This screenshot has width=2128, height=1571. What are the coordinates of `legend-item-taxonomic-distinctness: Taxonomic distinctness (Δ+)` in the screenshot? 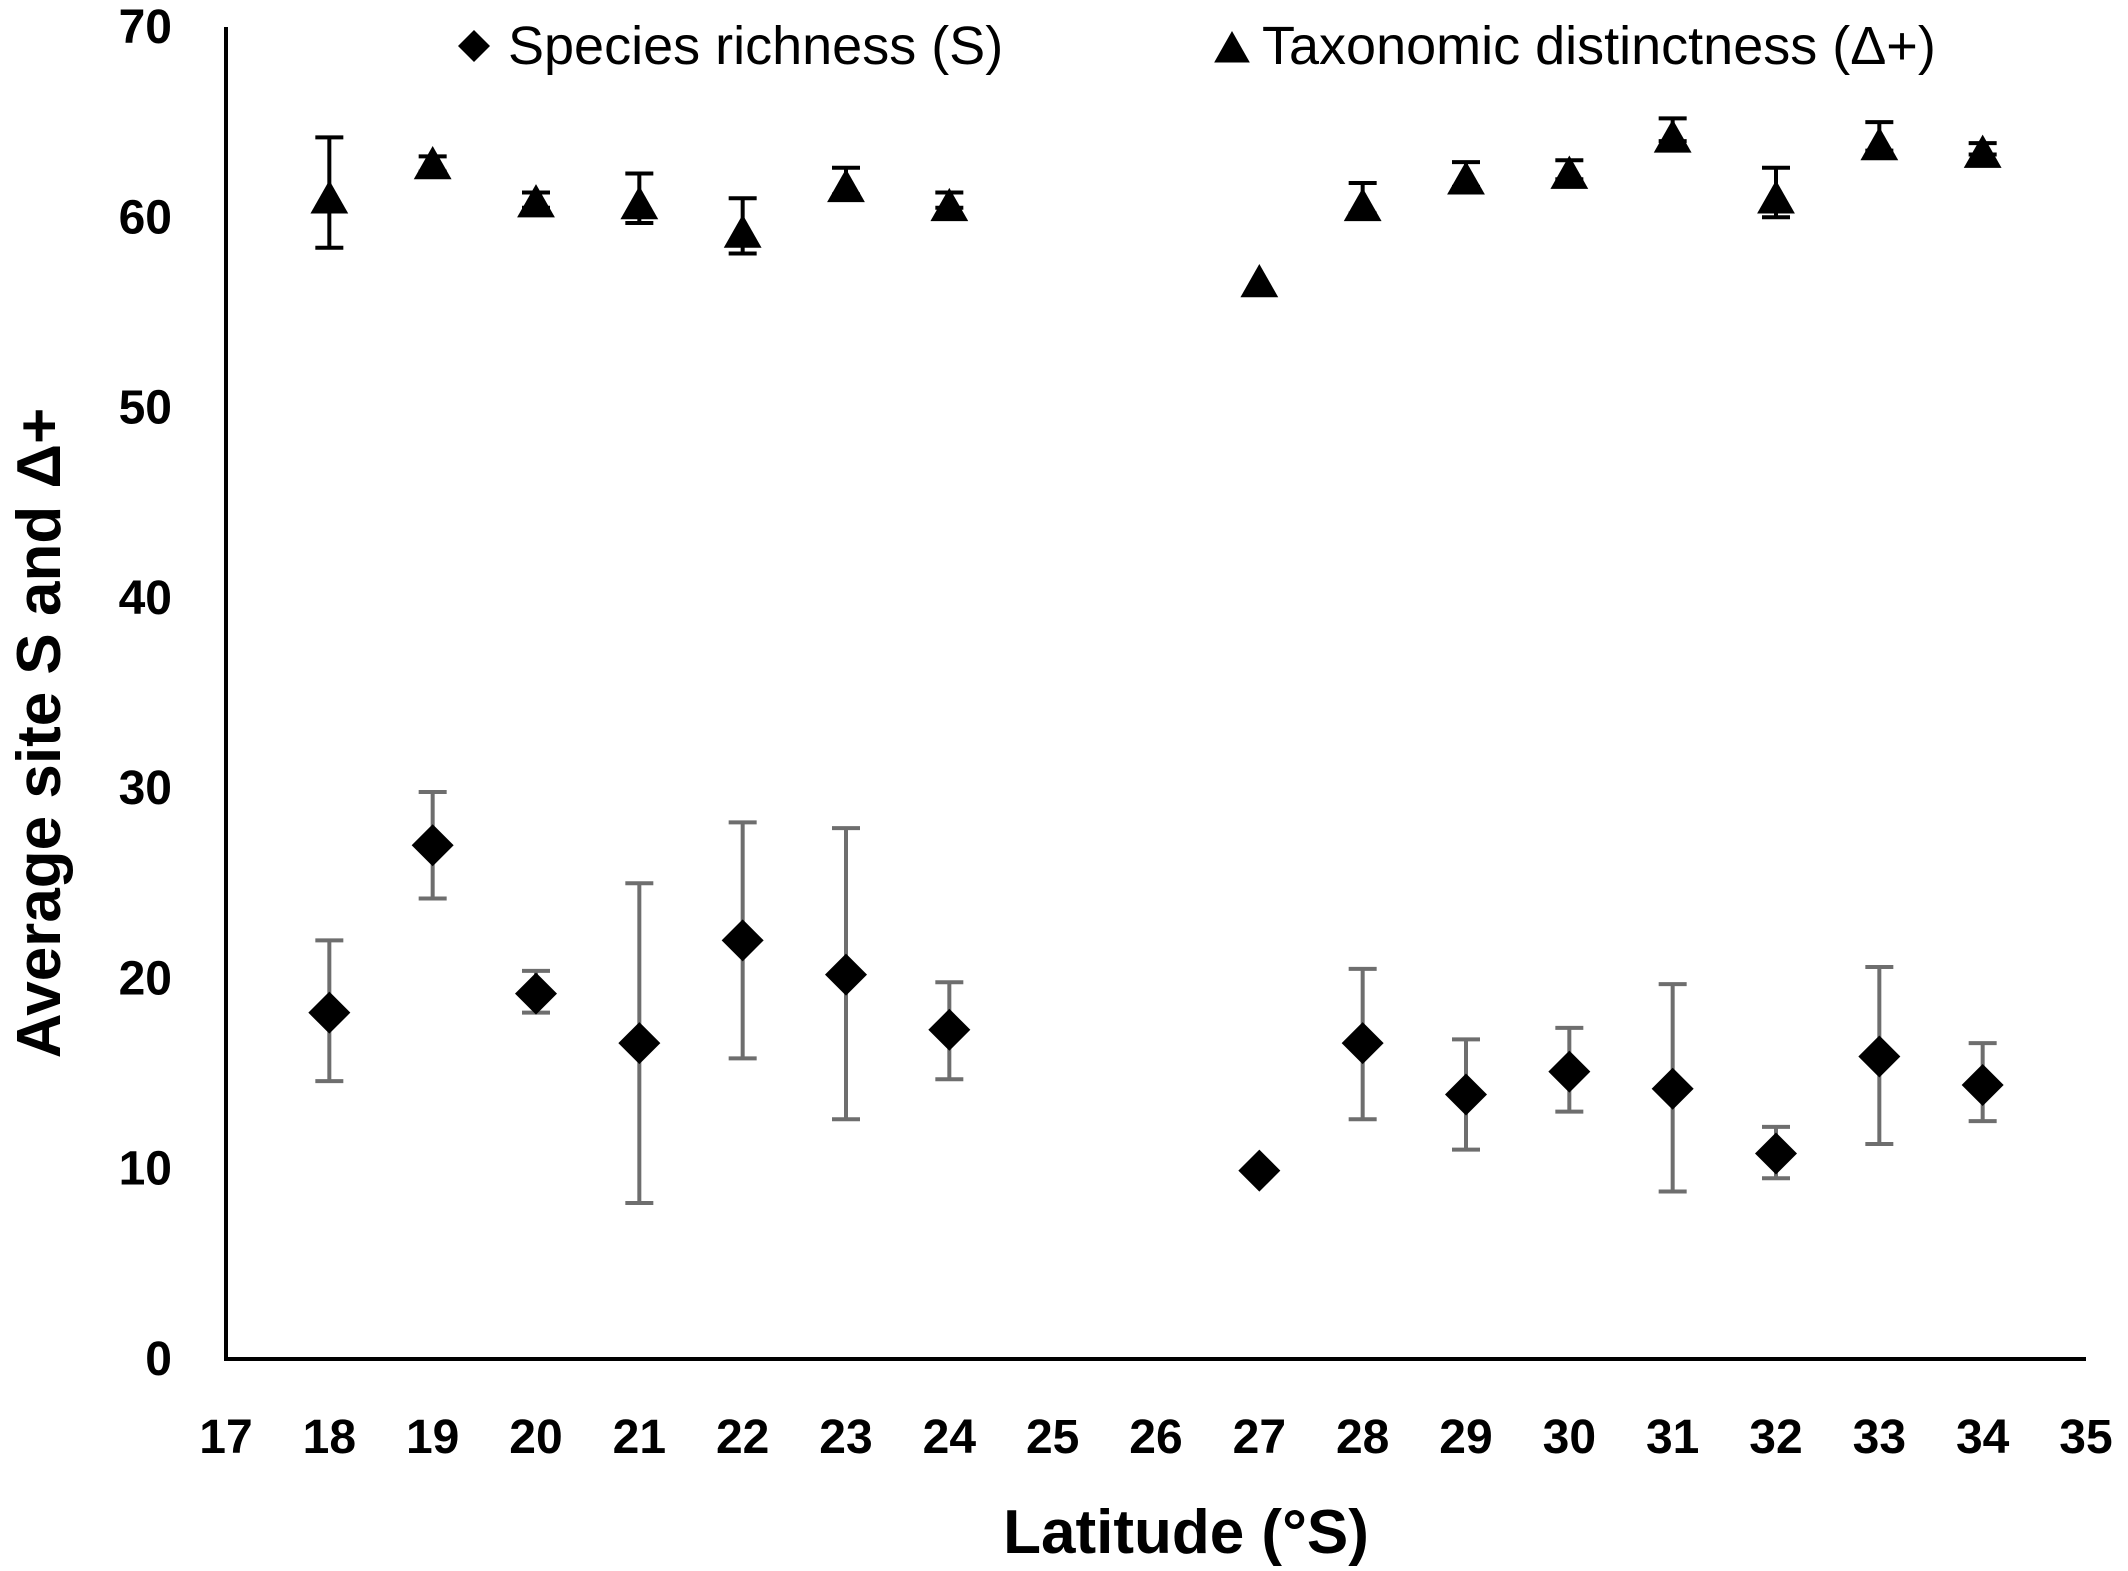 It's located at (1575, 46).